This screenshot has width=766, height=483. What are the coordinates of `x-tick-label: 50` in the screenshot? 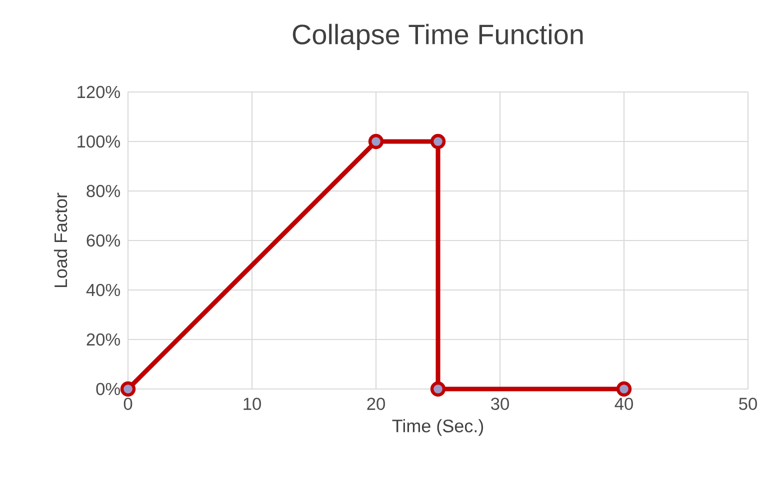 It's located at (748, 404).